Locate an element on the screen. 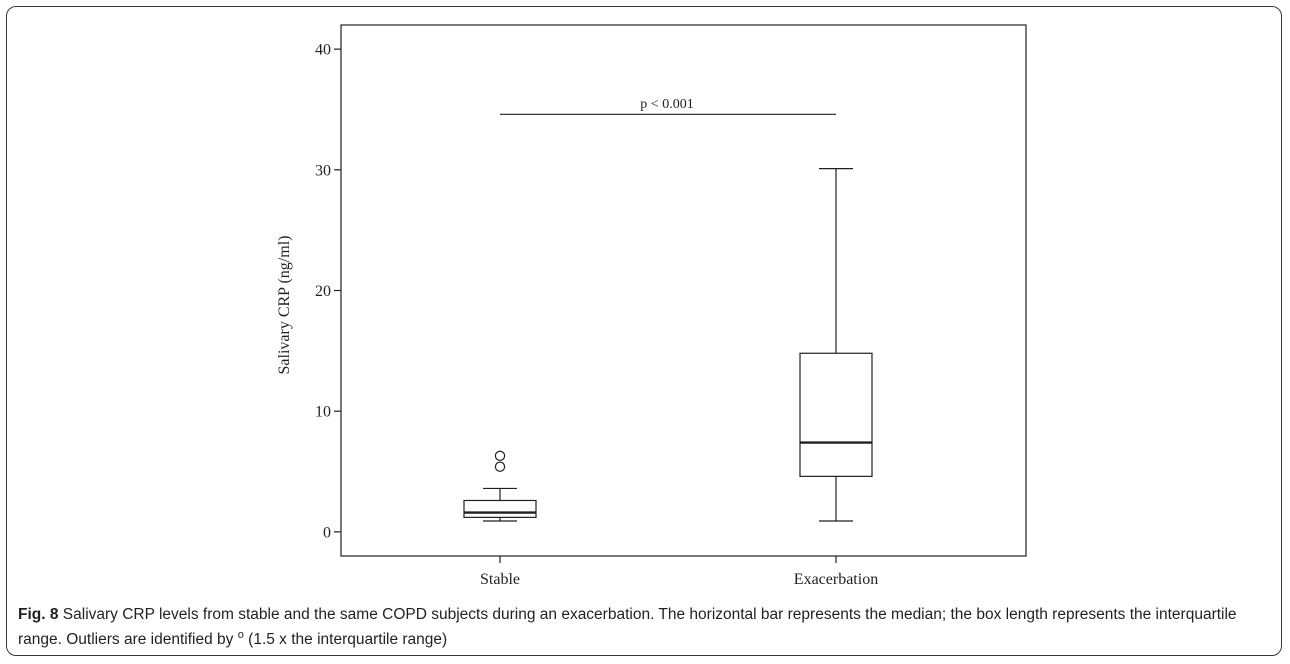 Image resolution: width=1290 pixels, height=664 pixels. y-tick-label: 30 is located at coordinates (323, 170).